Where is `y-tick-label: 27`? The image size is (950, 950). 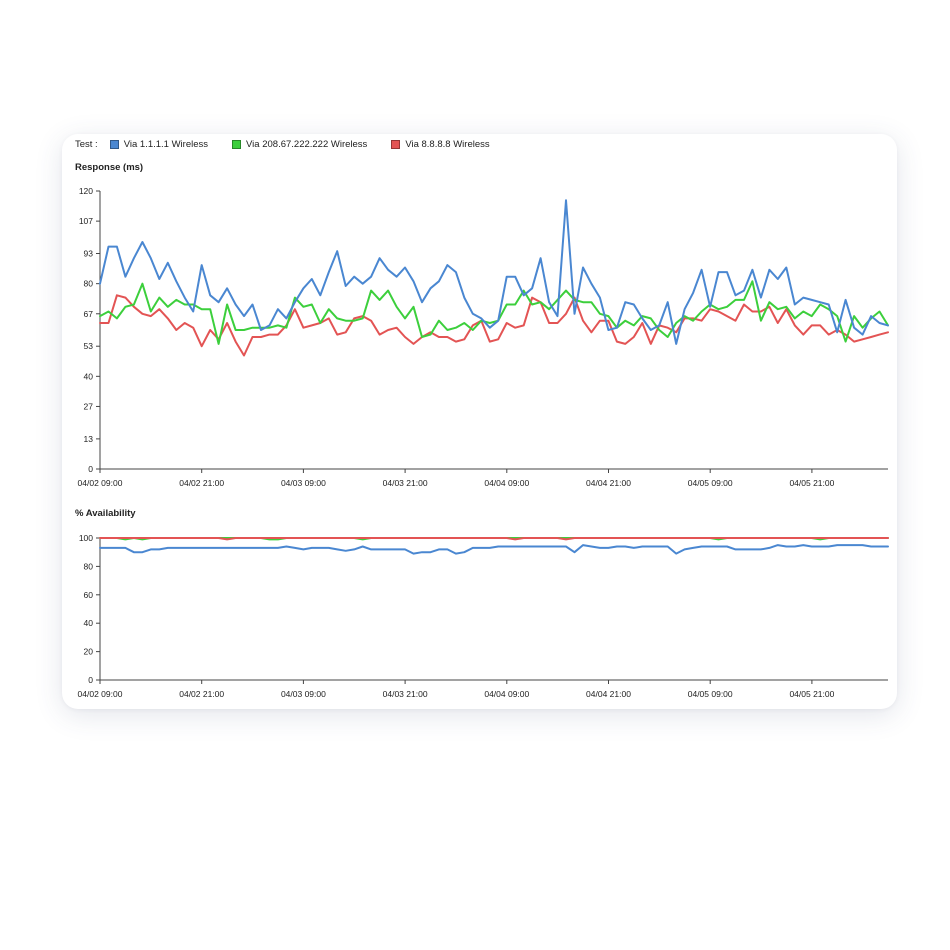
y-tick-label: 27 is located at coordinates (89, 406).